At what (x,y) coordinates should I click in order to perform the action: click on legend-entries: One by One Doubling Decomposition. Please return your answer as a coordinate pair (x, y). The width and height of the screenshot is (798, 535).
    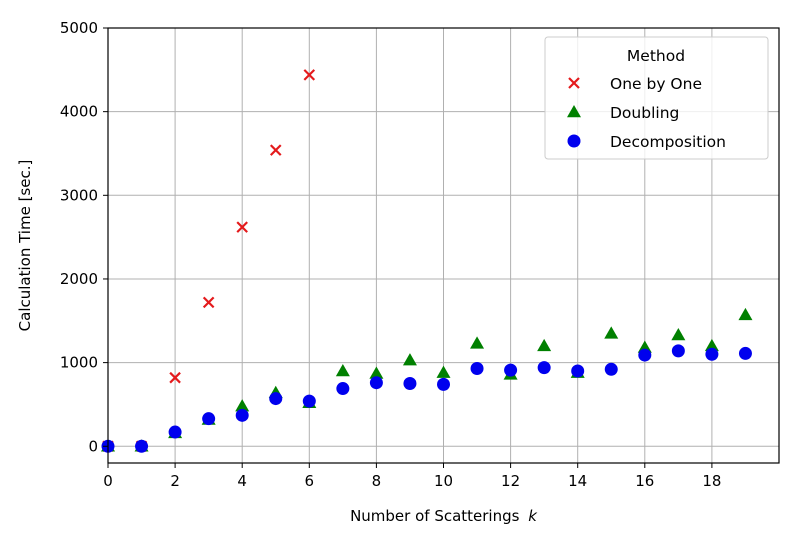
    Looking at the image, I should click on (646, 113).